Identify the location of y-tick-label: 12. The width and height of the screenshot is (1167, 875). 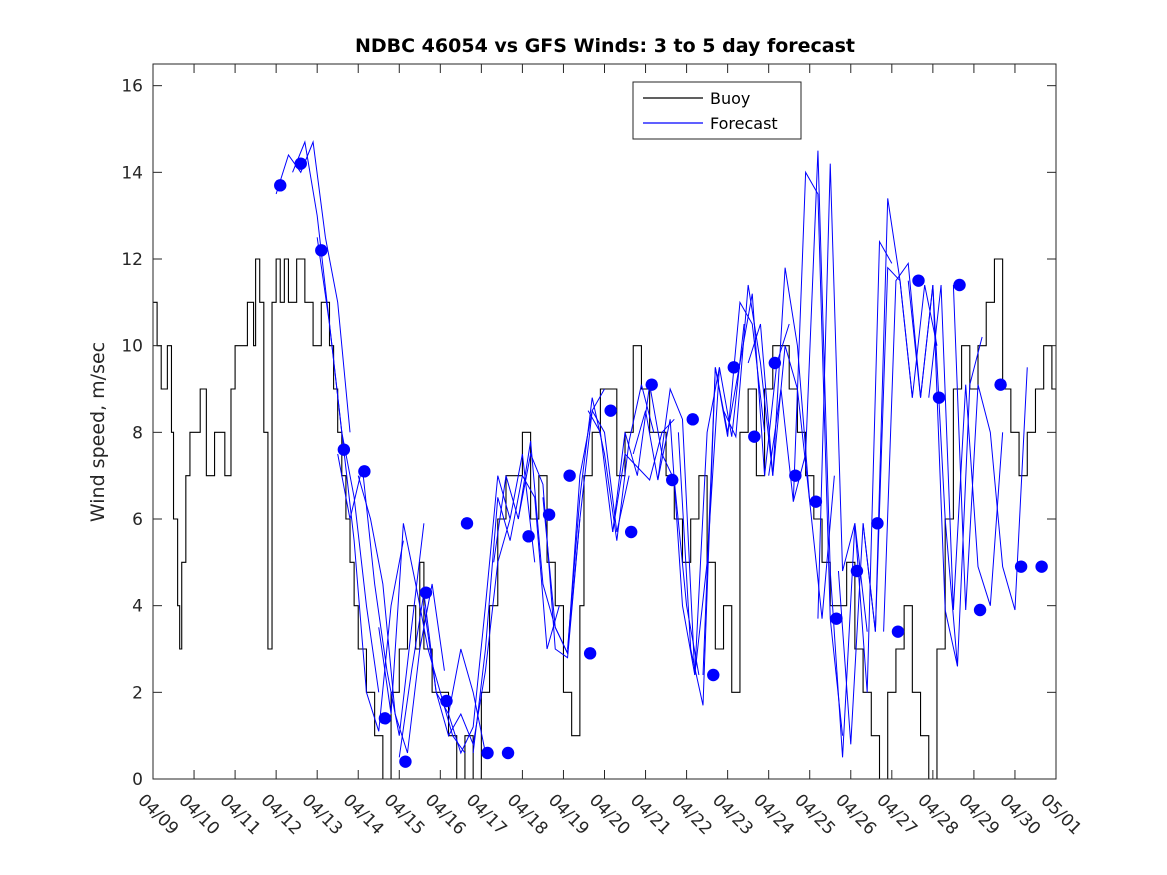
(132, 260).